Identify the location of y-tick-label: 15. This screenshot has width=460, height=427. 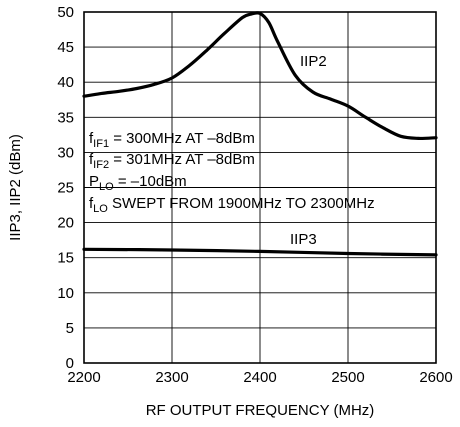
(65, 258).